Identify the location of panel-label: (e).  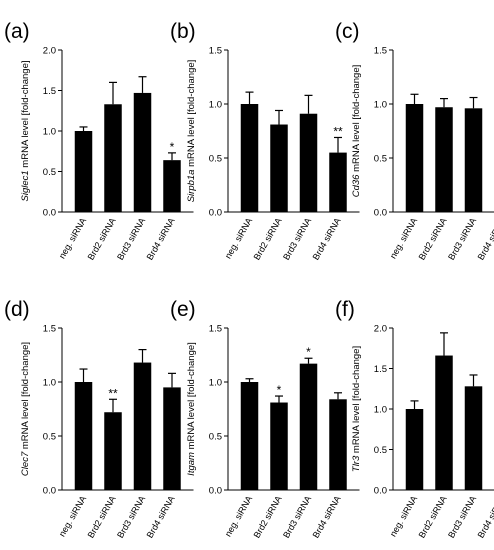
(183, 309).